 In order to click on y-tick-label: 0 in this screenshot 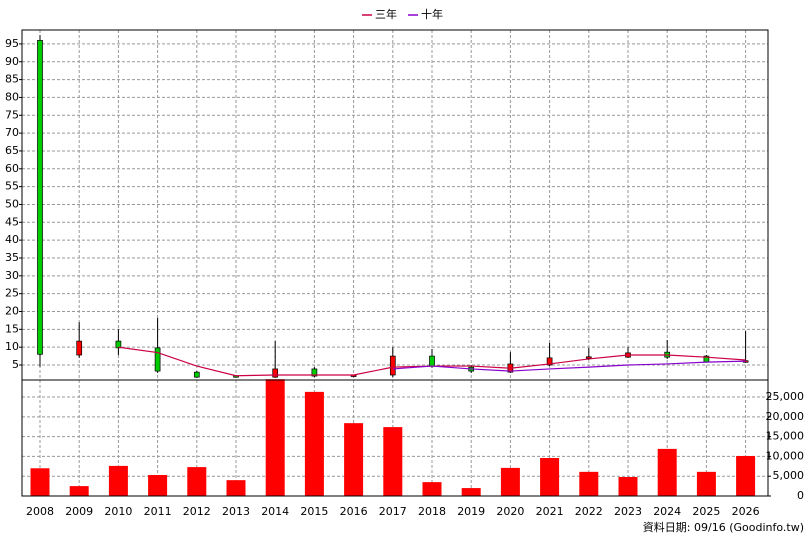, I will do `click(800, 495)`.